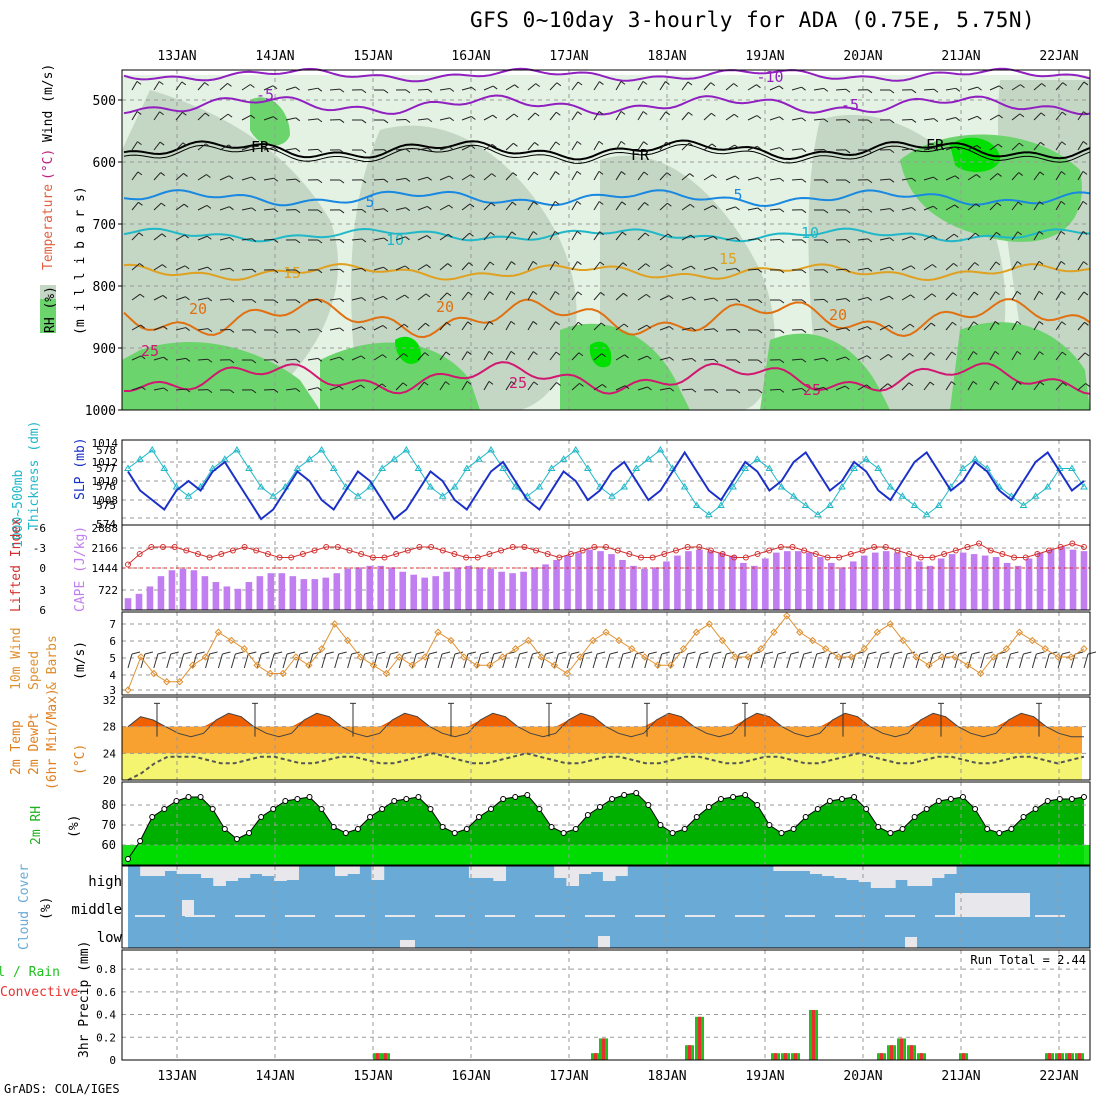 The width and height of the screenshot is (1100, 1100). Describe the element at coordinates (146, 871) in the screenshot. I see `high-cloud-bar` at that location.